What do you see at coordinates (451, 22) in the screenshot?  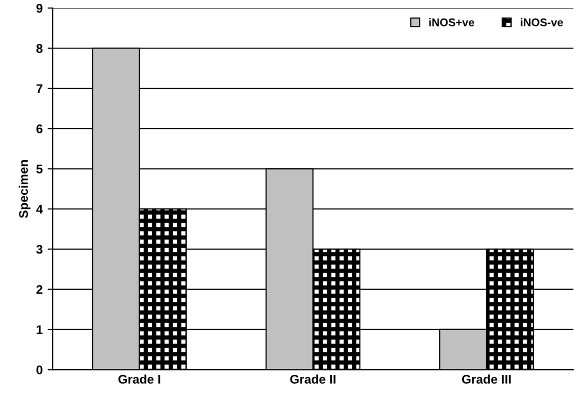 I see `legend-label: iNOS+ve` at bounding box center [451, 22].